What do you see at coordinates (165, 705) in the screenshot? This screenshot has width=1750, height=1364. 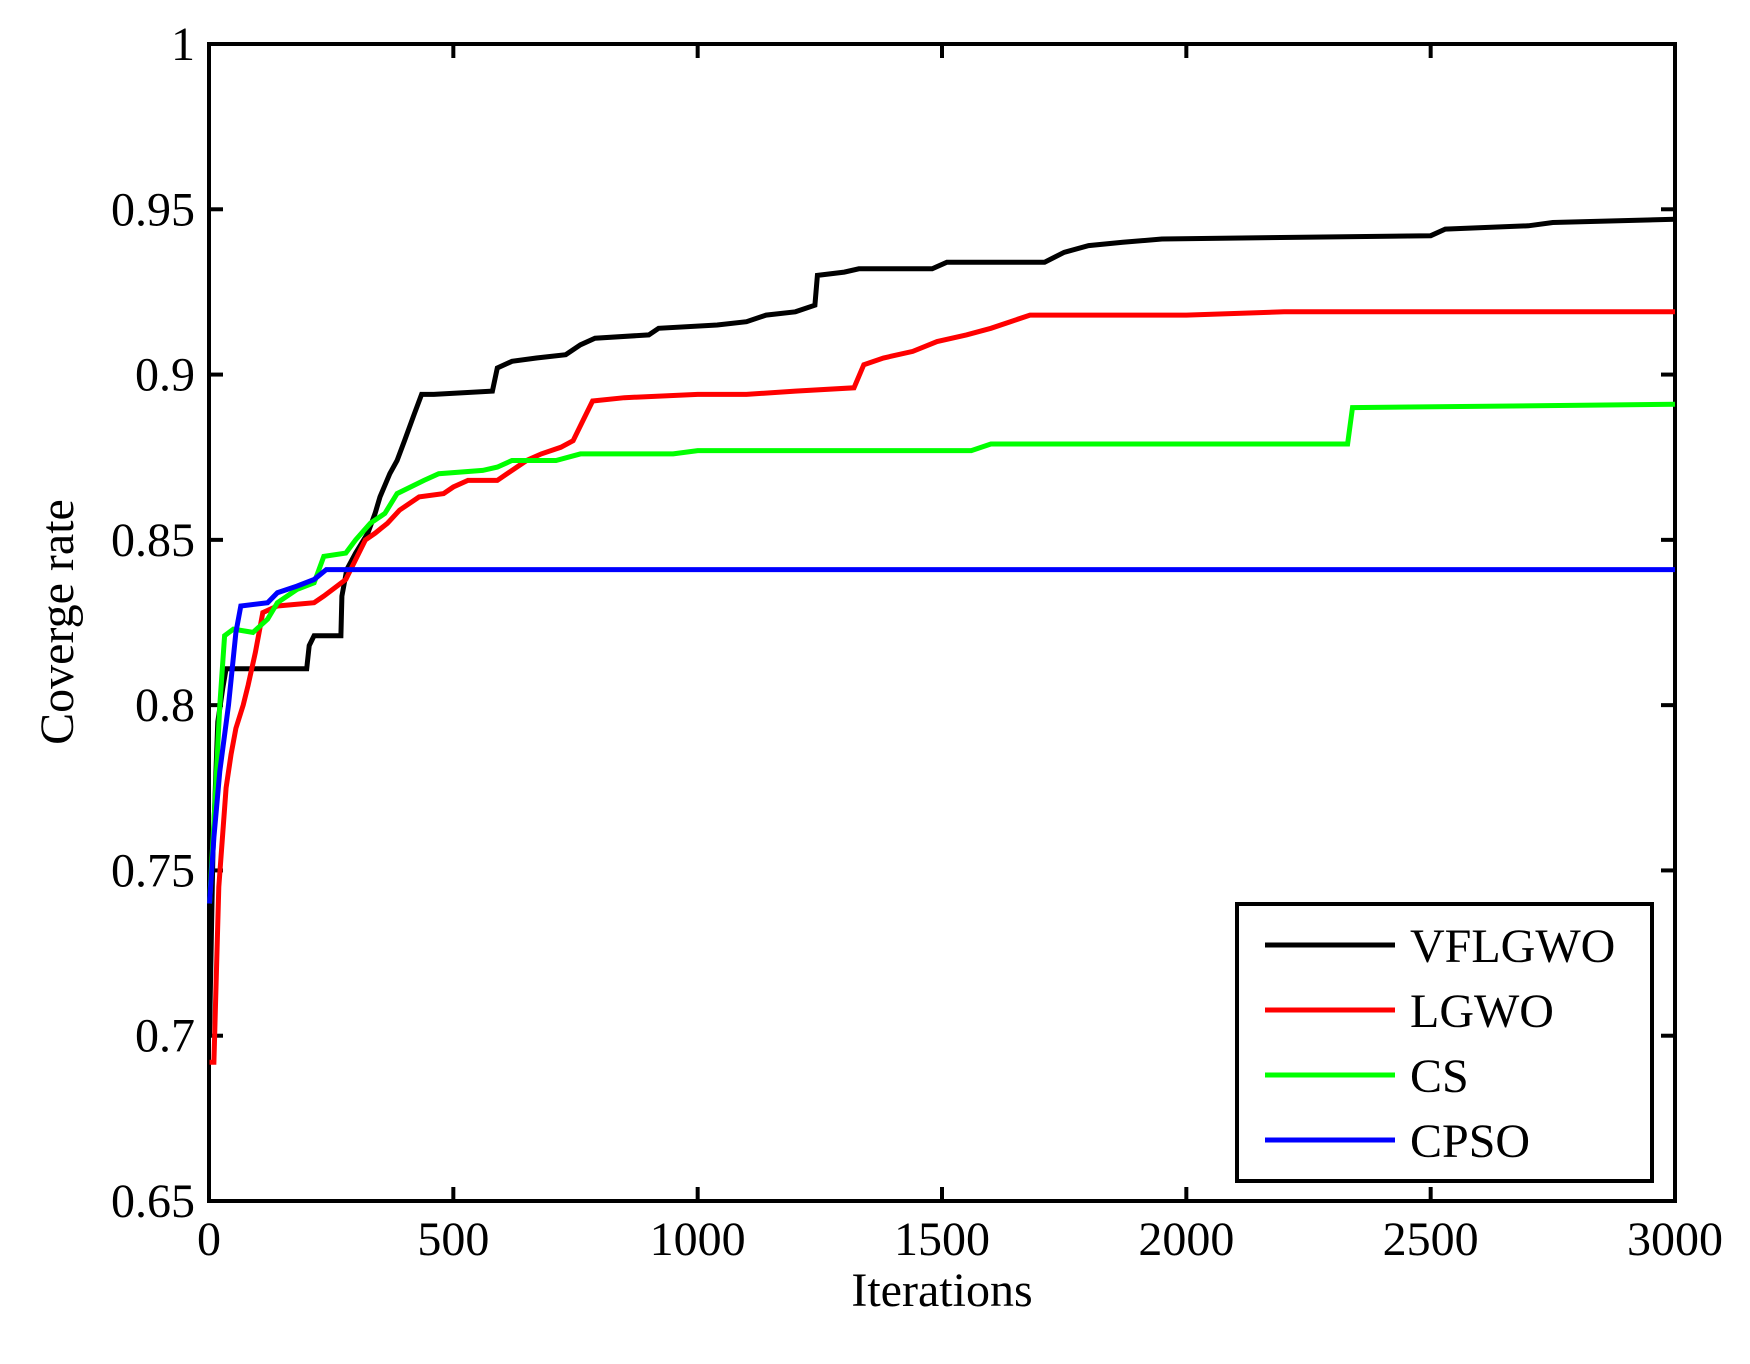 I see `y-tick-label: 0.8` at bounding box center [165, 705].